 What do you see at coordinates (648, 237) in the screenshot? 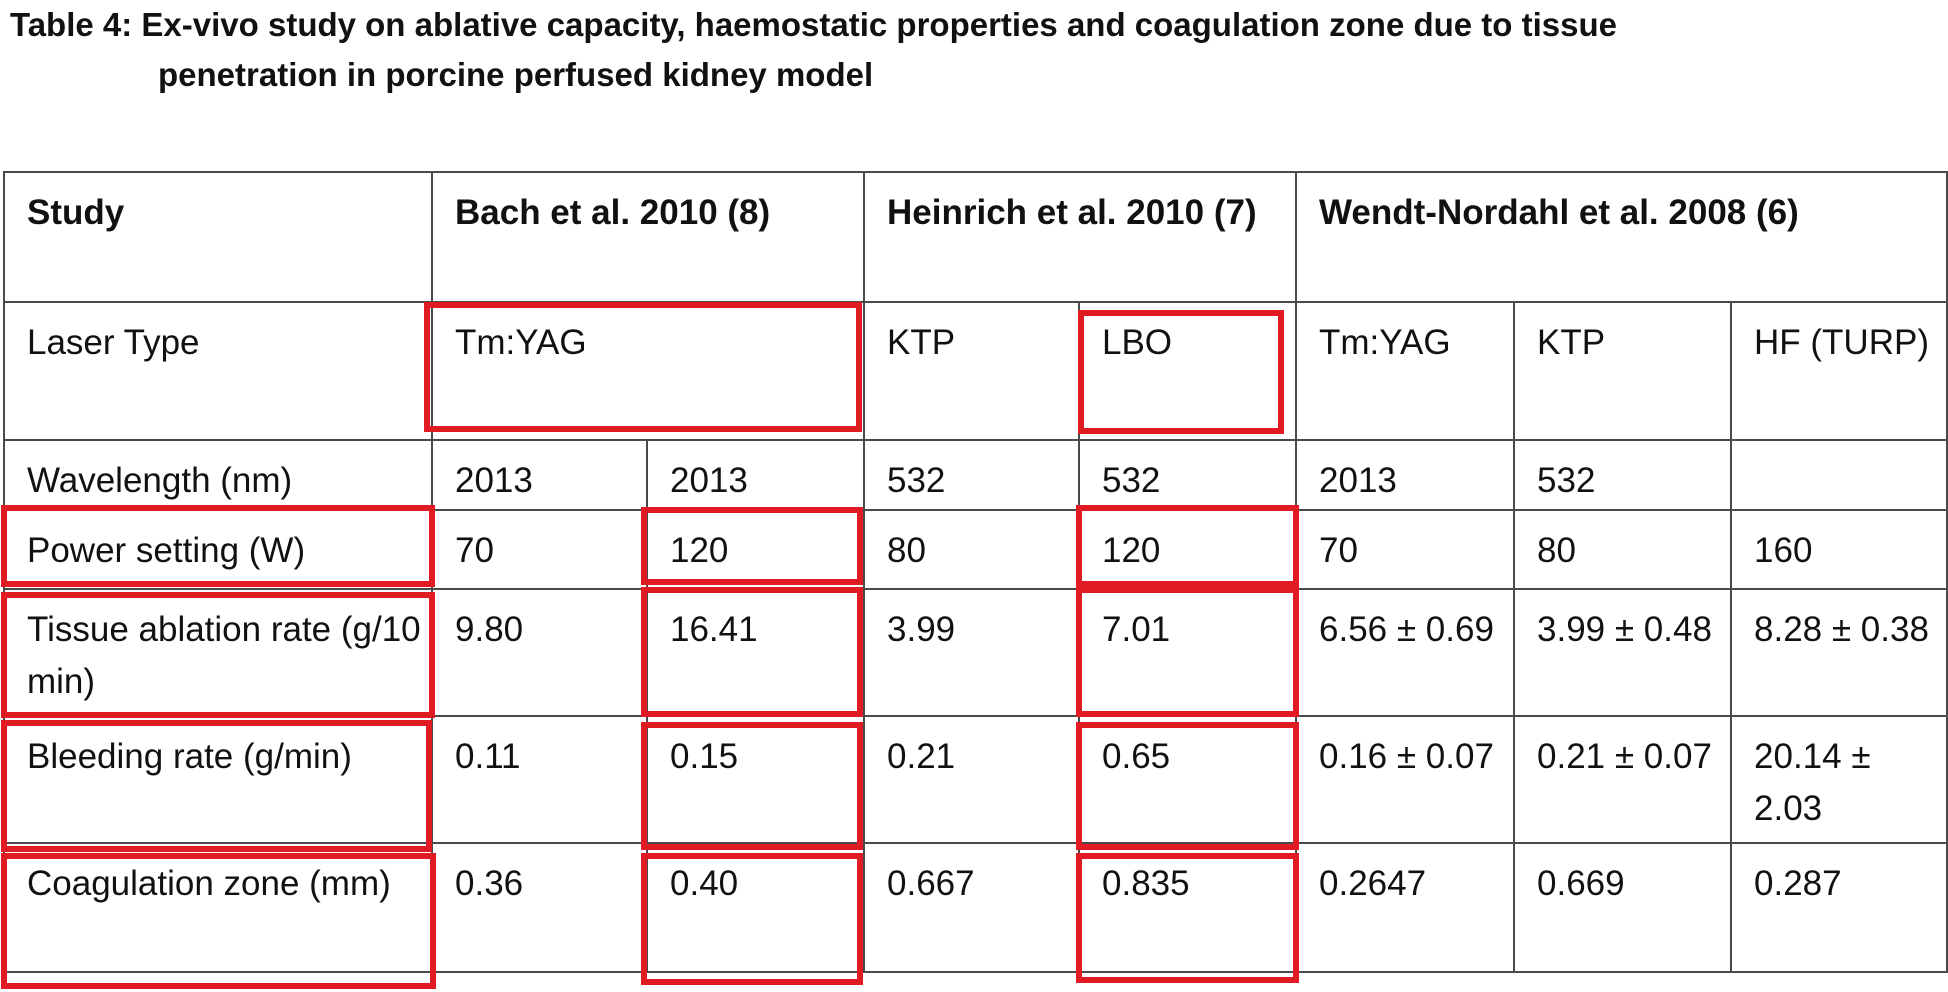
I see `header-bach: Bach et al. 2010 (8)` at bounding box center [648, 237].